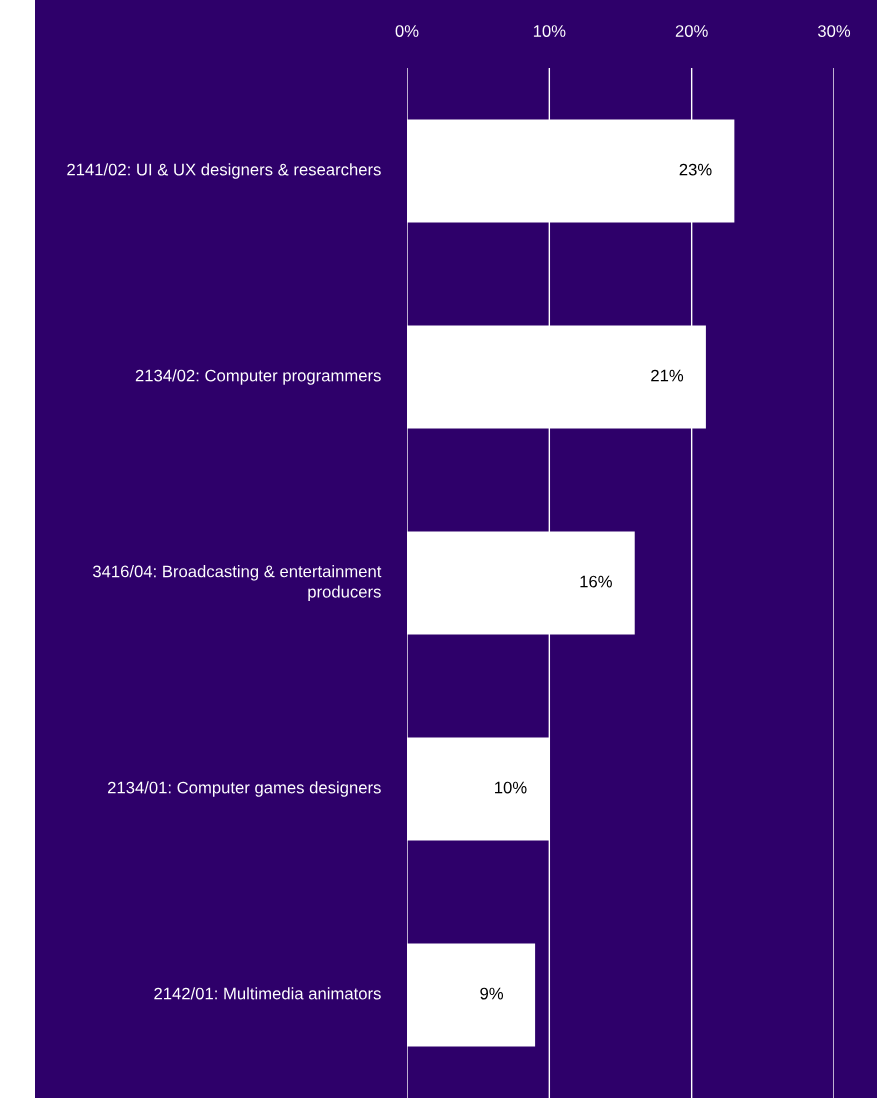  I want to click on data-label: 9%, so click(492, 993).